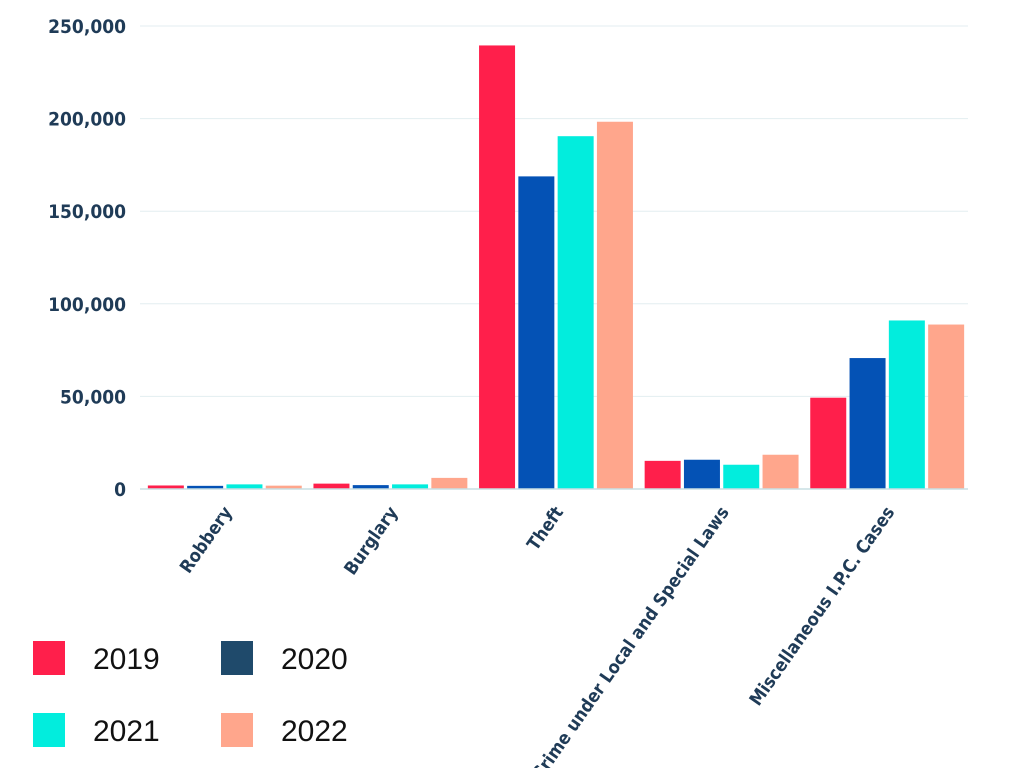 The image size is (1024, 768). I want to click on legend-label: 2022, so click(314, 731).